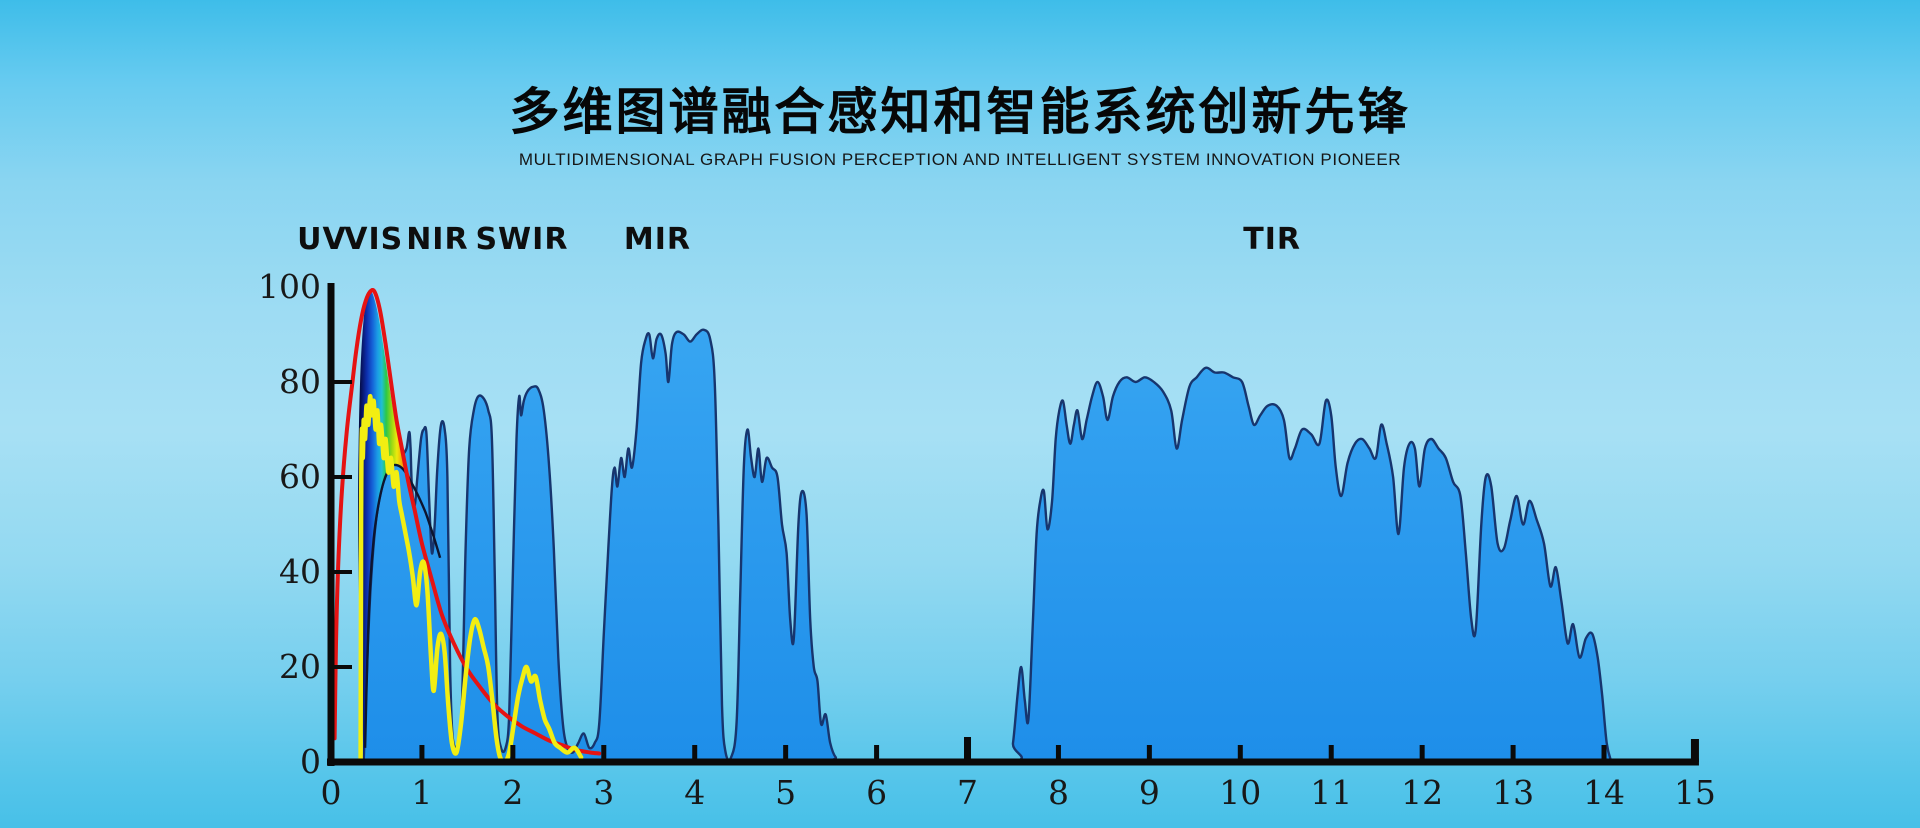  I want to click on x-axis-end-riser, so click(1694, 750).